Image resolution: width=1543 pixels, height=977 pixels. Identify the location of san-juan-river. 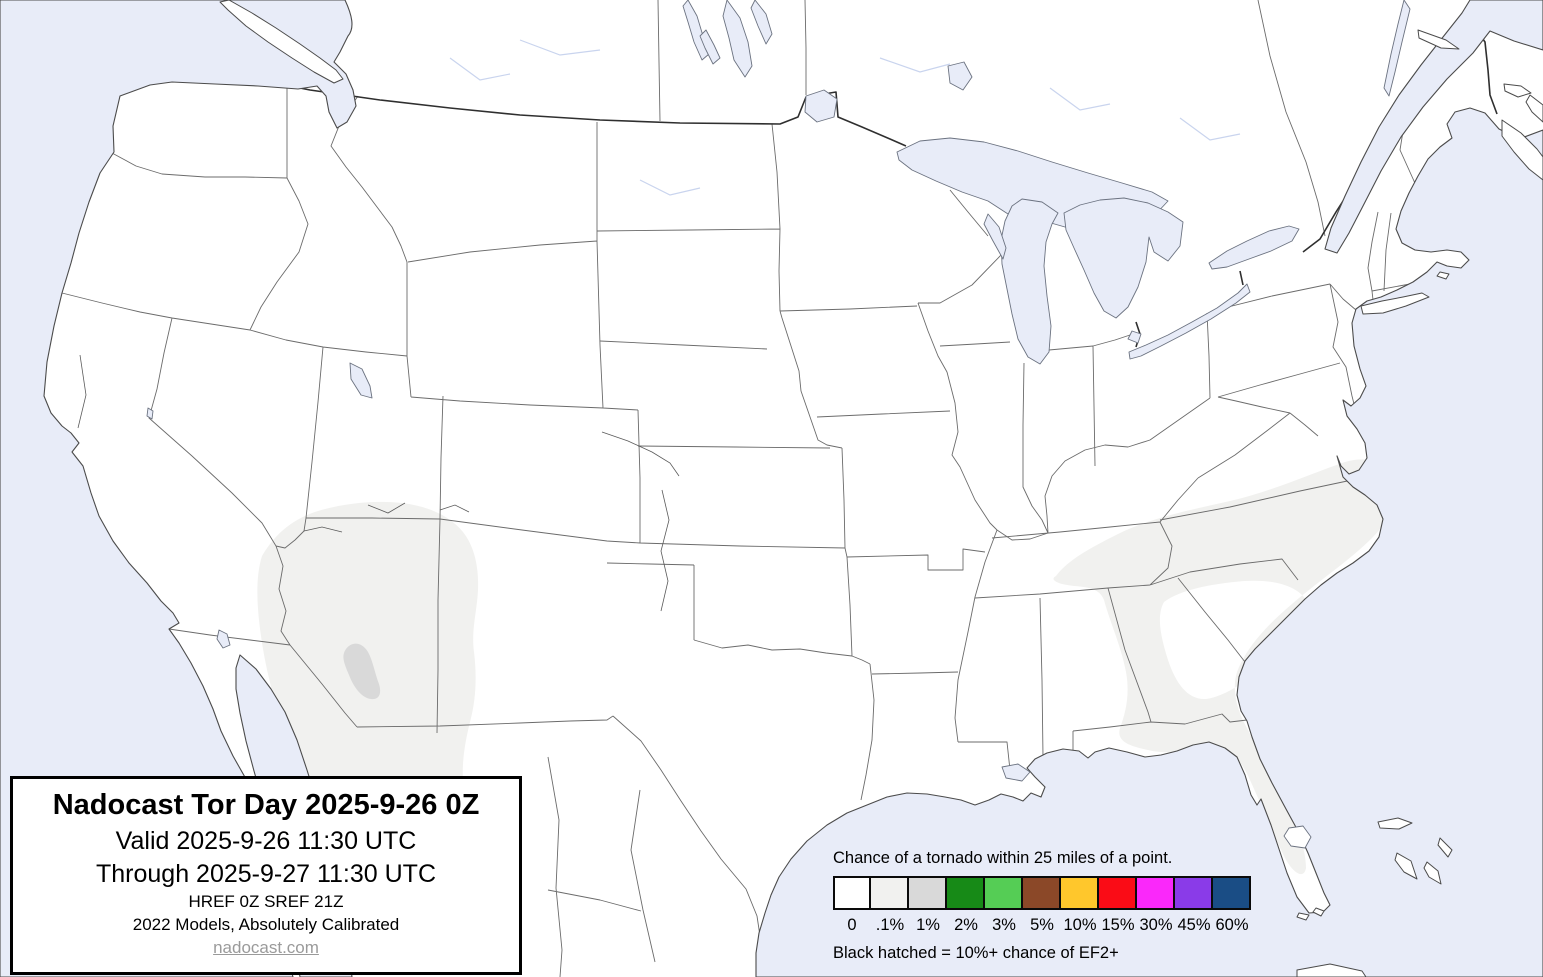
(454, 508).